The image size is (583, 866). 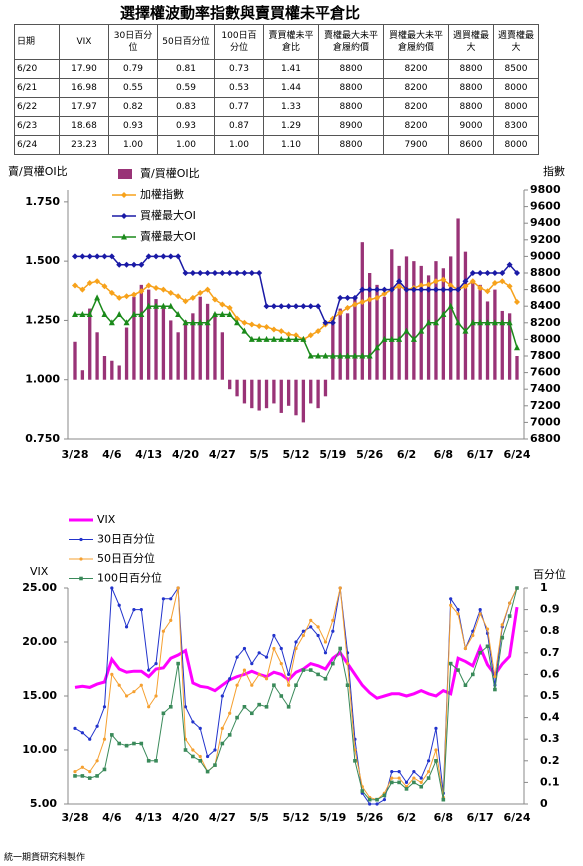 I want to click on y-tick-label: 0.750, so click(x=42, y=438).